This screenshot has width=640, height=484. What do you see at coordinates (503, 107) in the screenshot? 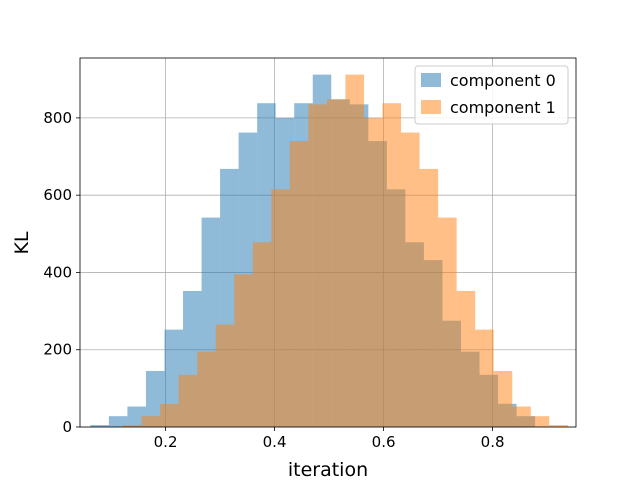
I see `legend-label-component-1: component 1` at bounding box center [503, 107].